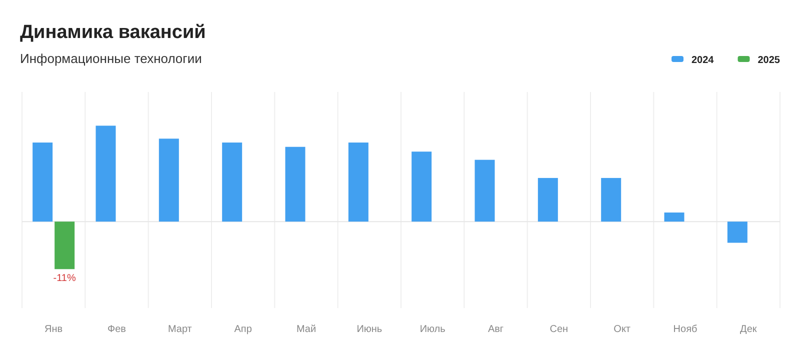  What do you see at coordinates (769, 60) in the screenshot?
I see `legend-label: 2025` at bounding box center [769, 60].